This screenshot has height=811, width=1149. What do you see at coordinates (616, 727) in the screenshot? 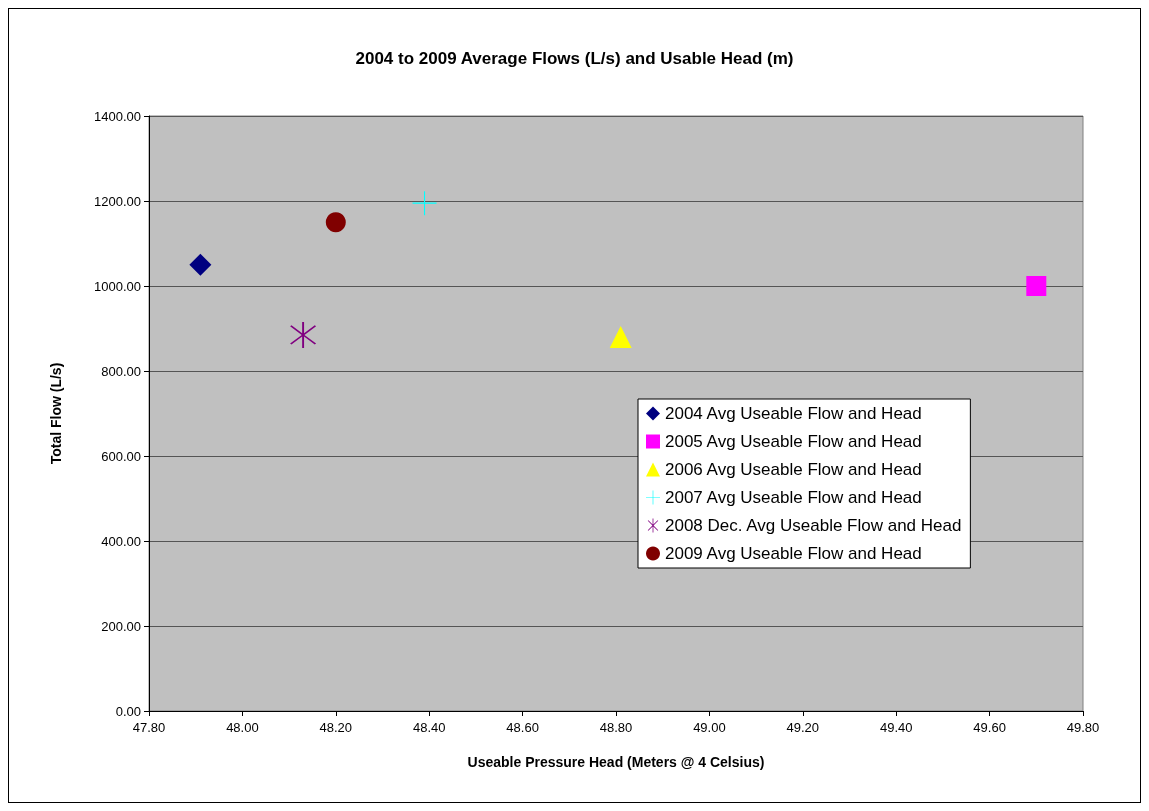
I see `x-tick-label: 48.80` at bounding box center [616, 727].